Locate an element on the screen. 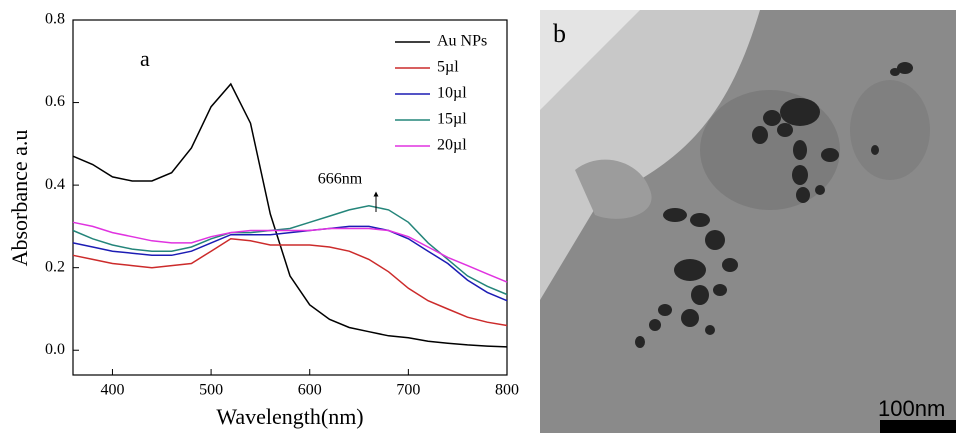  x-tick-label: 800 is located at coordinates (507, 390).